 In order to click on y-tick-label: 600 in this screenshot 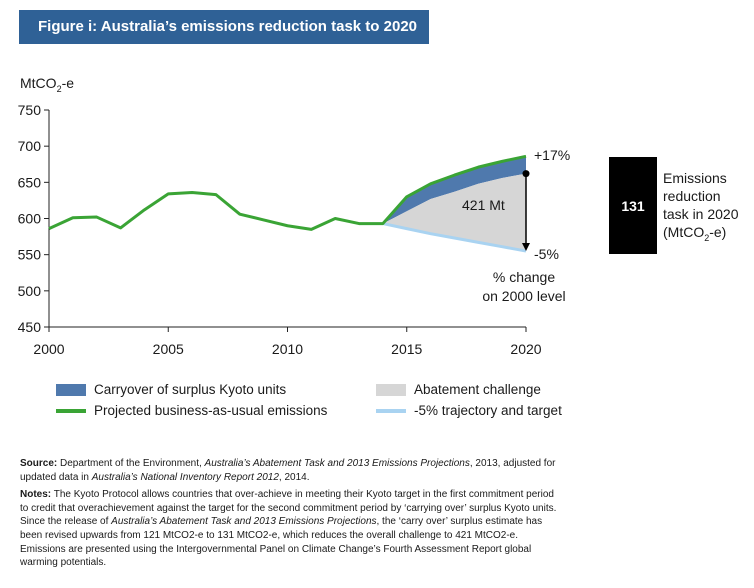, I will do `click(30, 219)`.